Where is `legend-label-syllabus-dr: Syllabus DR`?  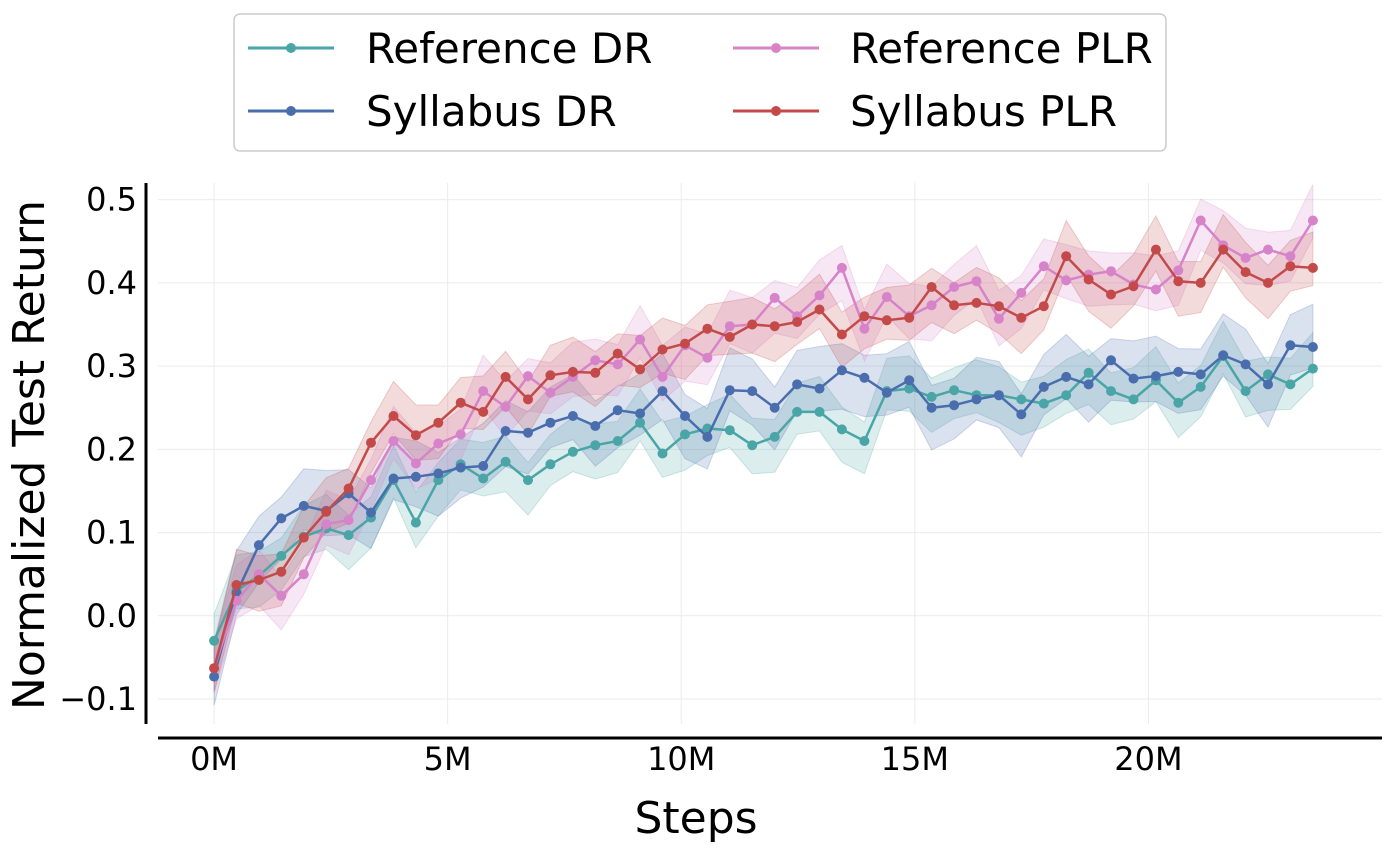
legend-label-syllabus-dr: Syllabus DR is located at coordinates (491, 111).